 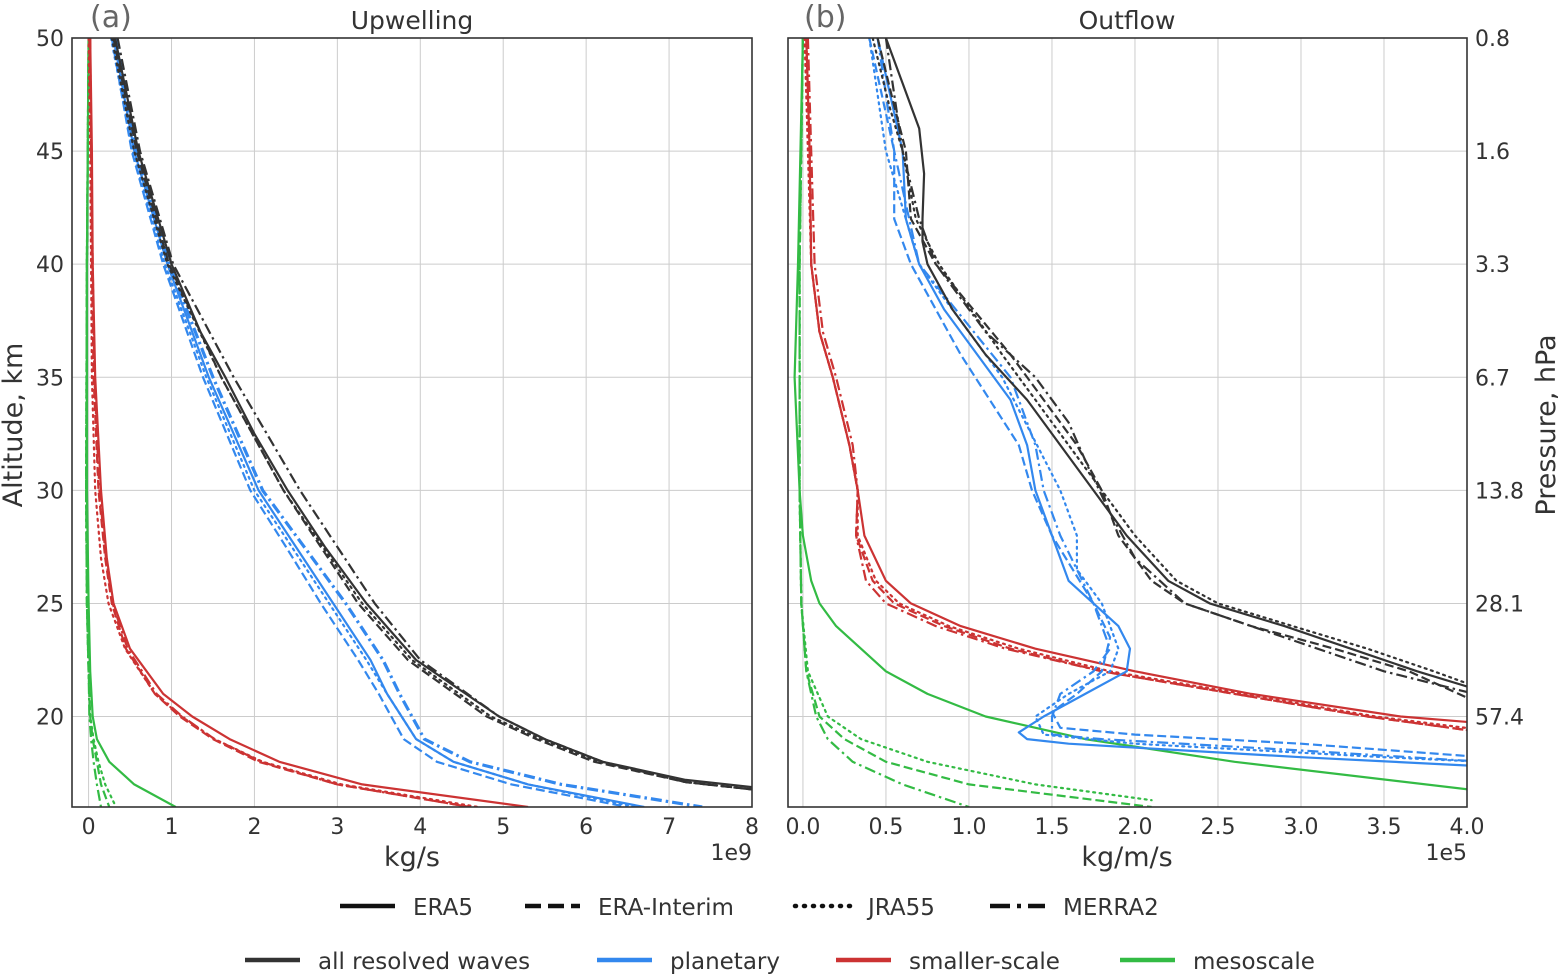 I want to click on y-tick-label: 40, so click(x=50, y=265).